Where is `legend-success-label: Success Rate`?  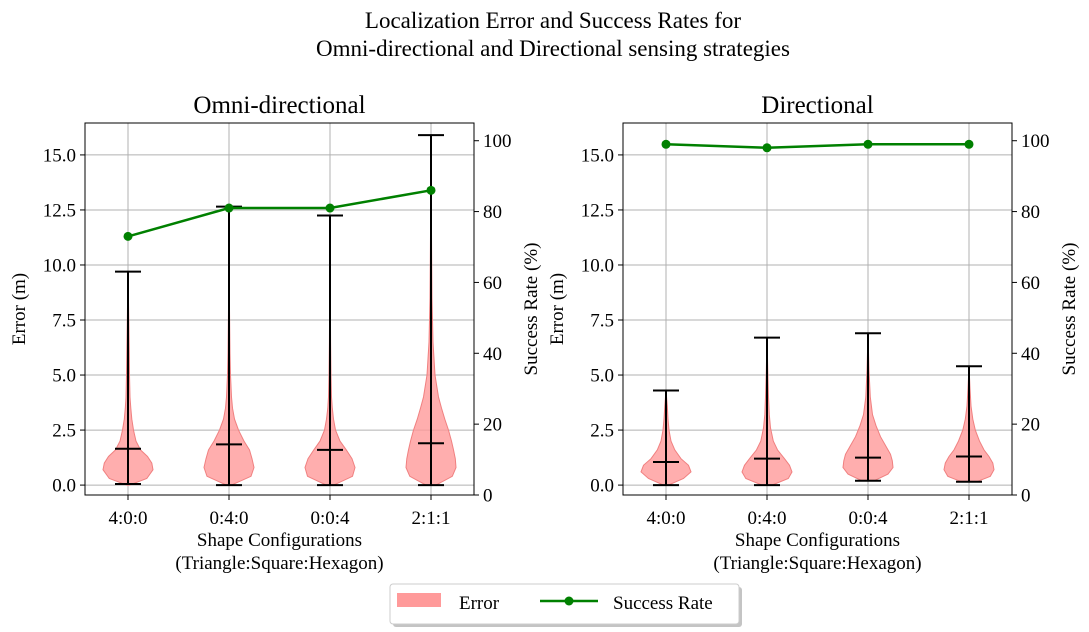 legend-success-label: Success Rate is located at coordinates (663, 603).